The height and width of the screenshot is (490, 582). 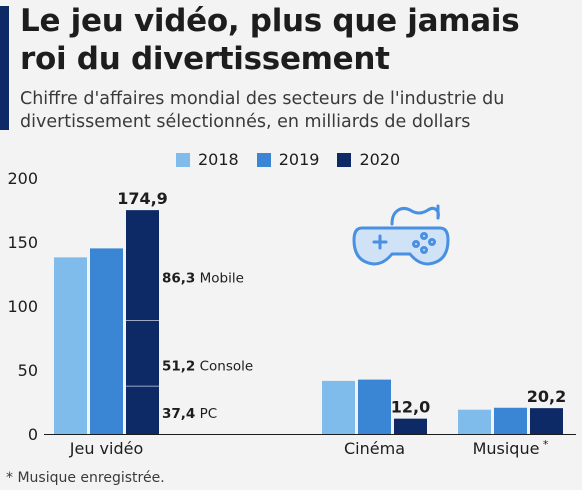 What do you see at coordinates (511, 448) in the screenshot?
I see `category-label: Musique *` at bounding box center [511, 448].